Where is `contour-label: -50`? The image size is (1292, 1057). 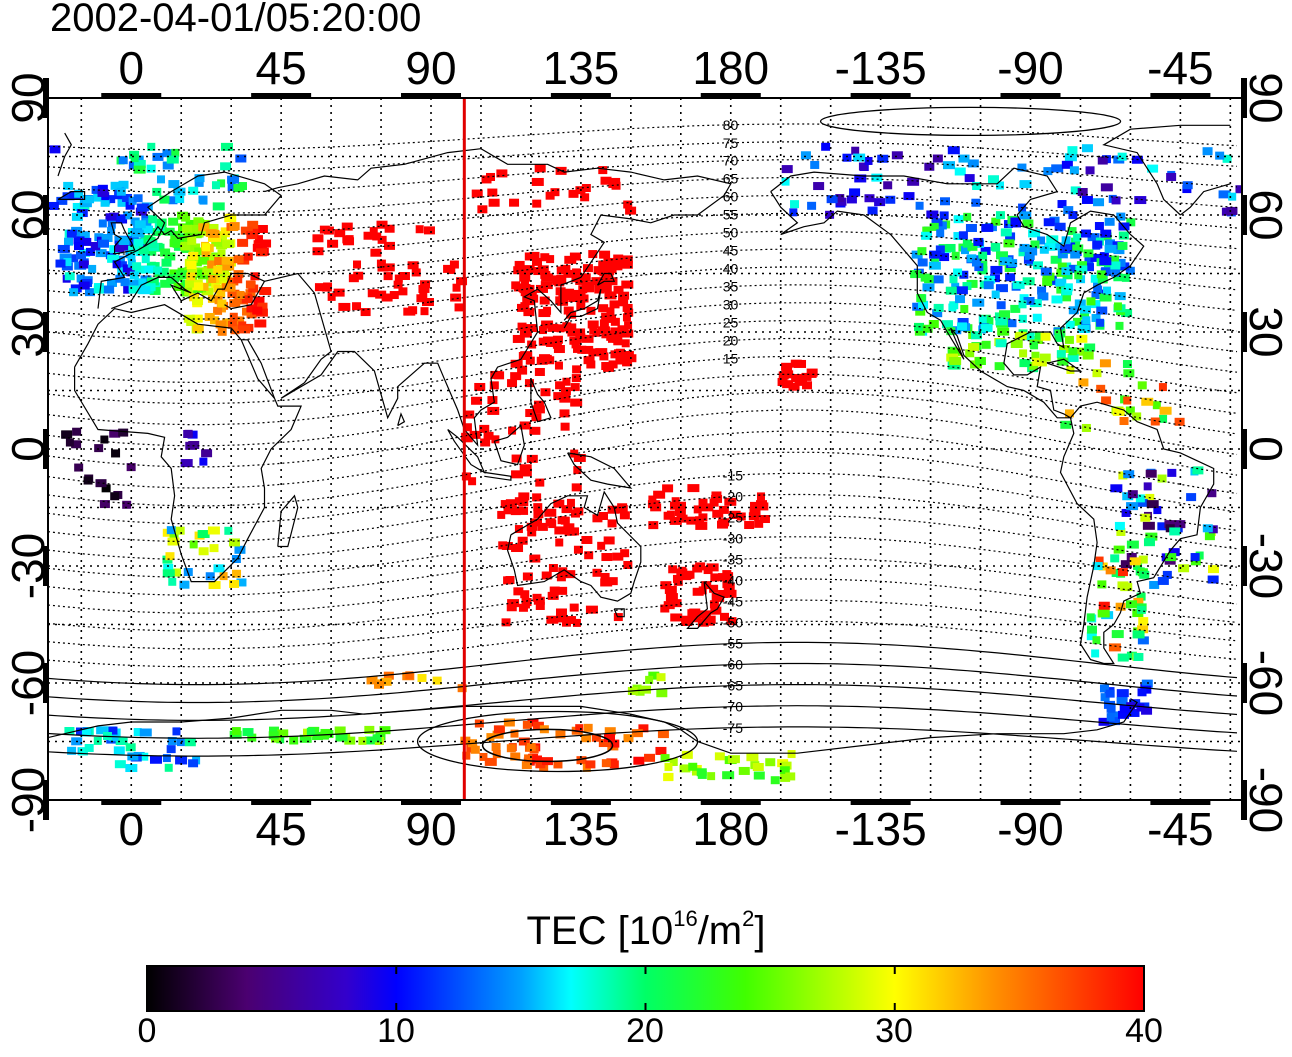 contour-label: -50 is located at coordinates (733, 623).